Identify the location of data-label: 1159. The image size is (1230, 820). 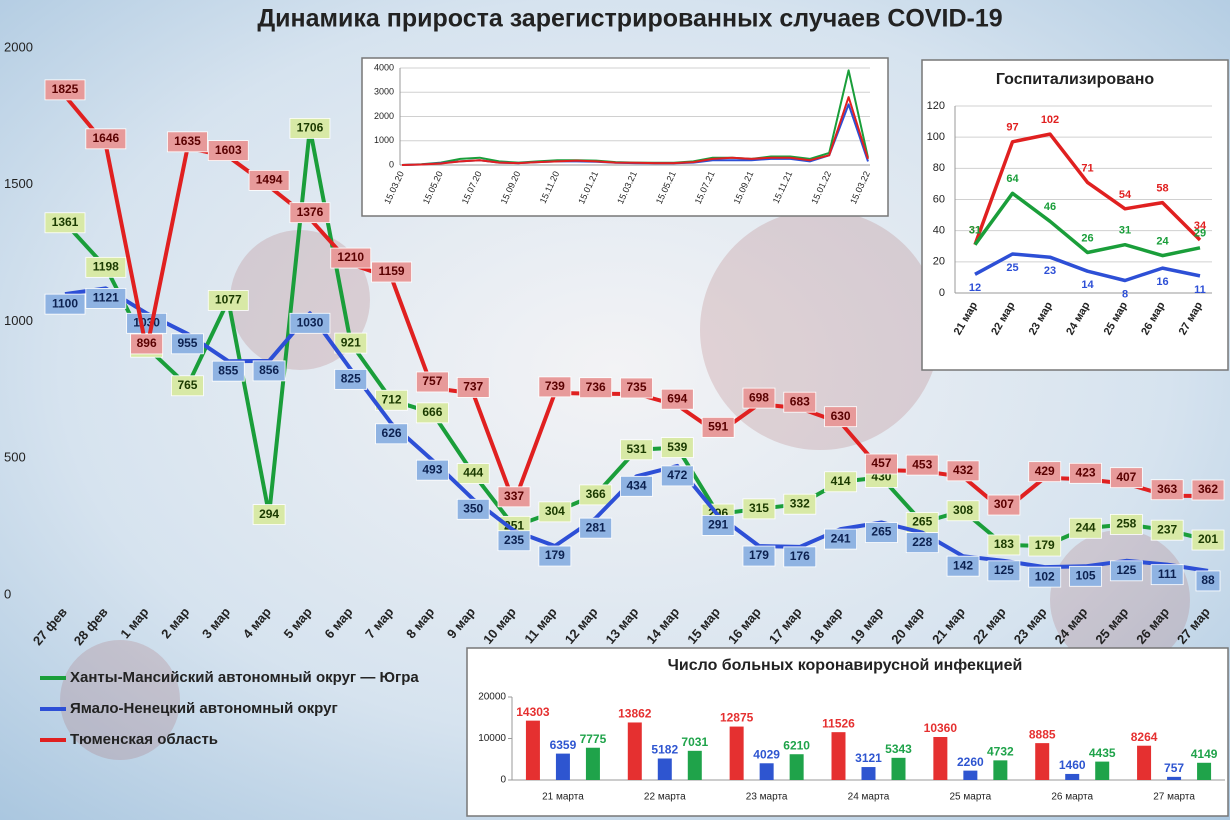
(392, 271).